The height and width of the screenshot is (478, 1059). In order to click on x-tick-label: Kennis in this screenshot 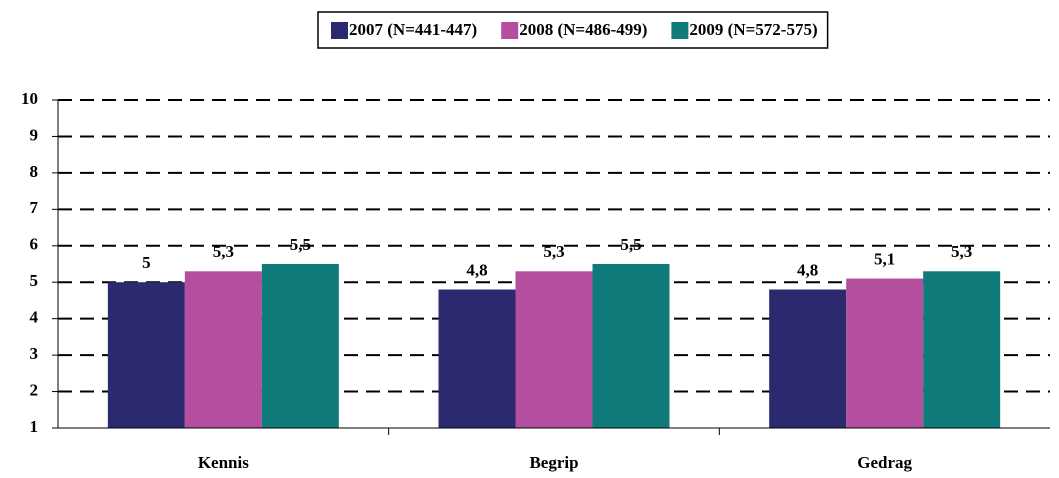, I will do `click(223, 462)`.